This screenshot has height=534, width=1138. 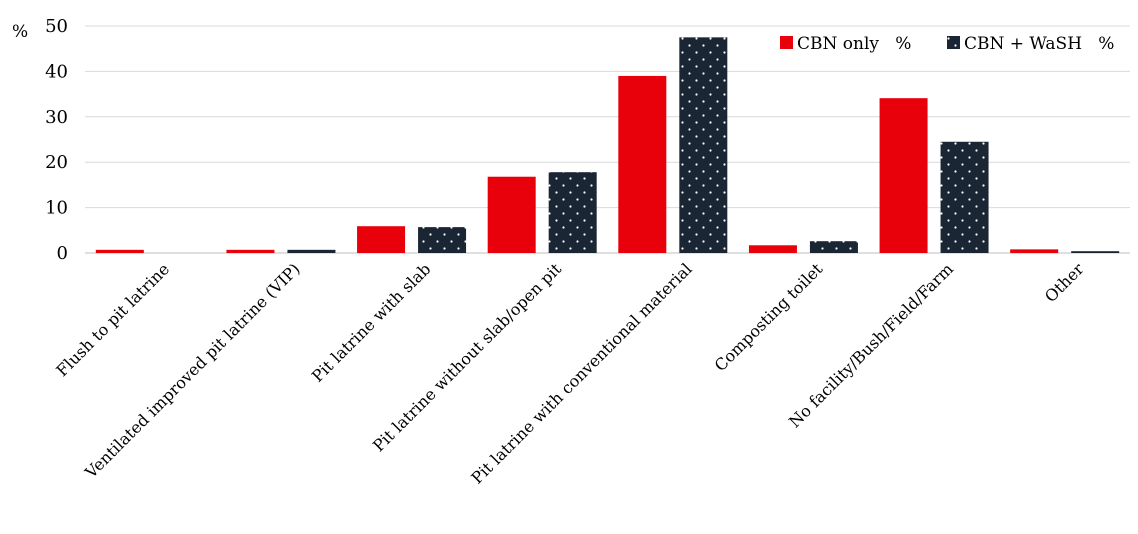 I want to click on legend-label: CBN + WaSH %, so click(x=1039, y=44).